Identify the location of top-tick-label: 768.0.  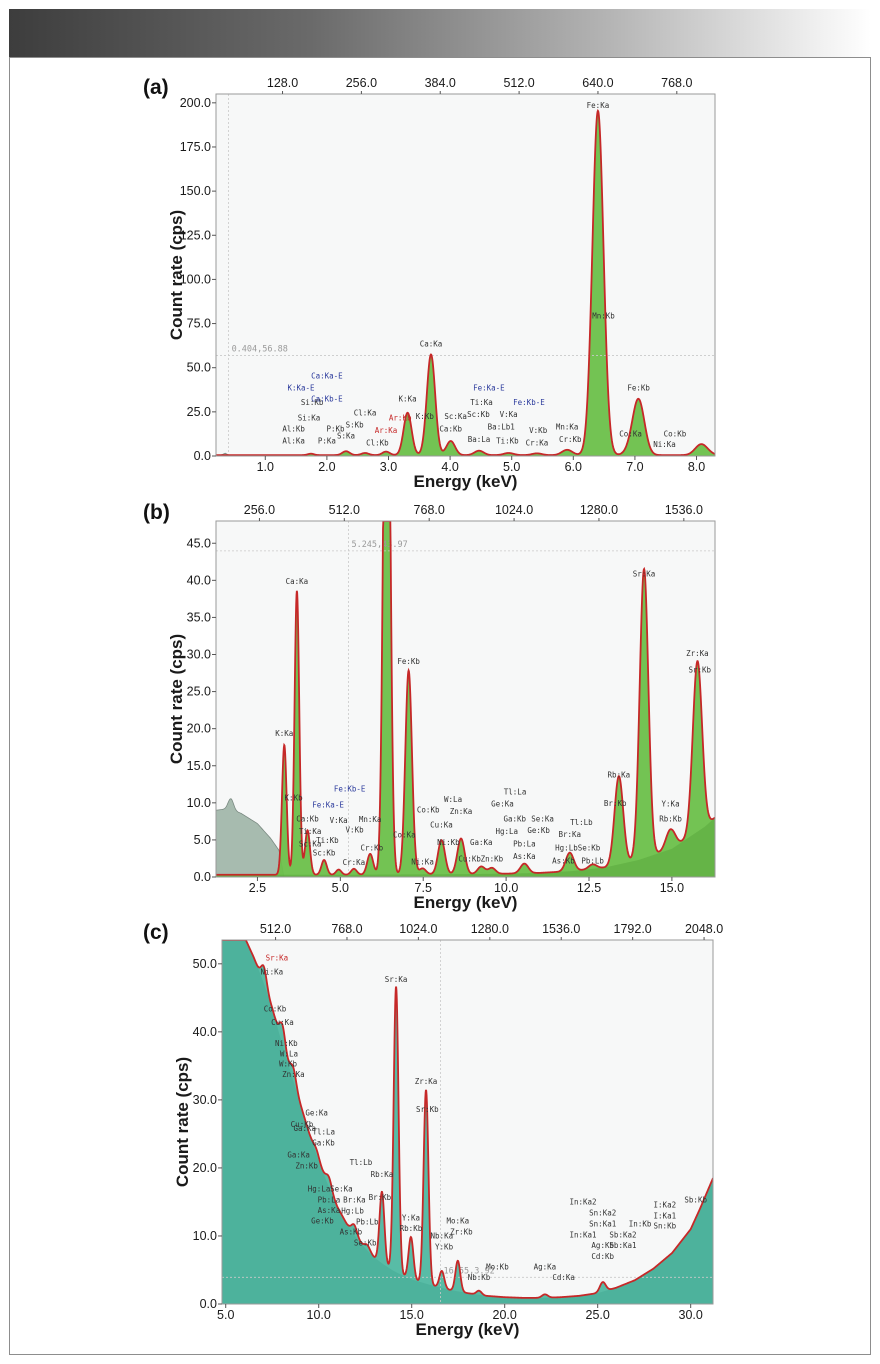
(346, 929).